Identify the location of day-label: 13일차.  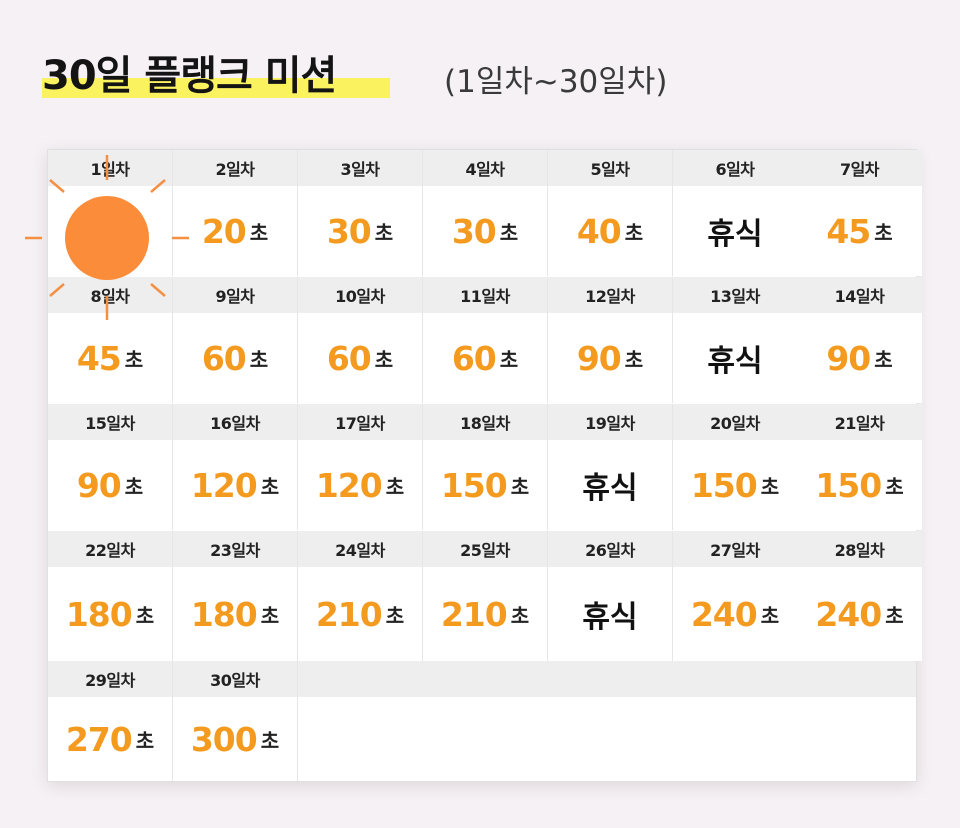
(735, 295).